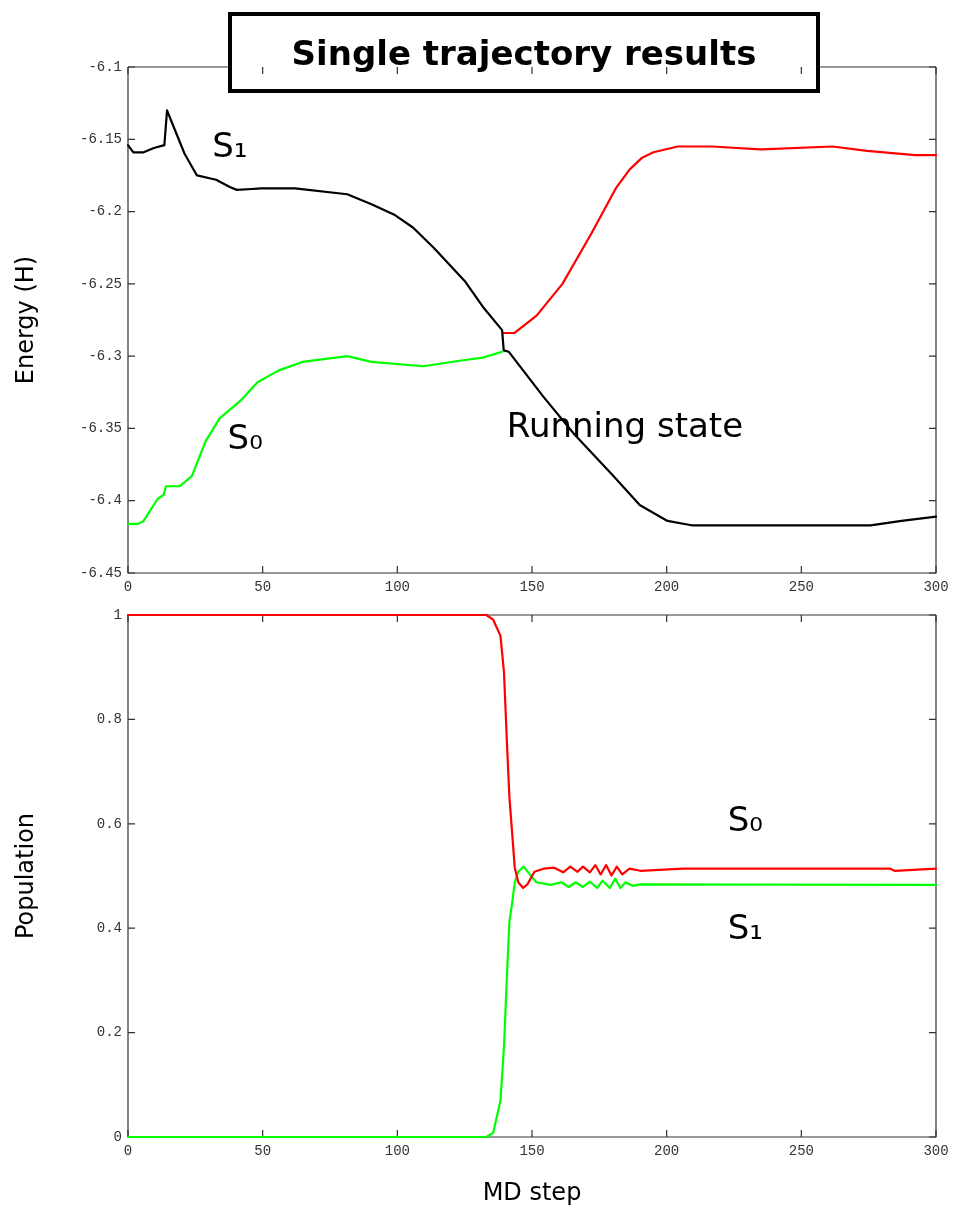 This screenshot has width=958, height=1212. I want to click on y-tick-label: -6.15, so click(100, 138).